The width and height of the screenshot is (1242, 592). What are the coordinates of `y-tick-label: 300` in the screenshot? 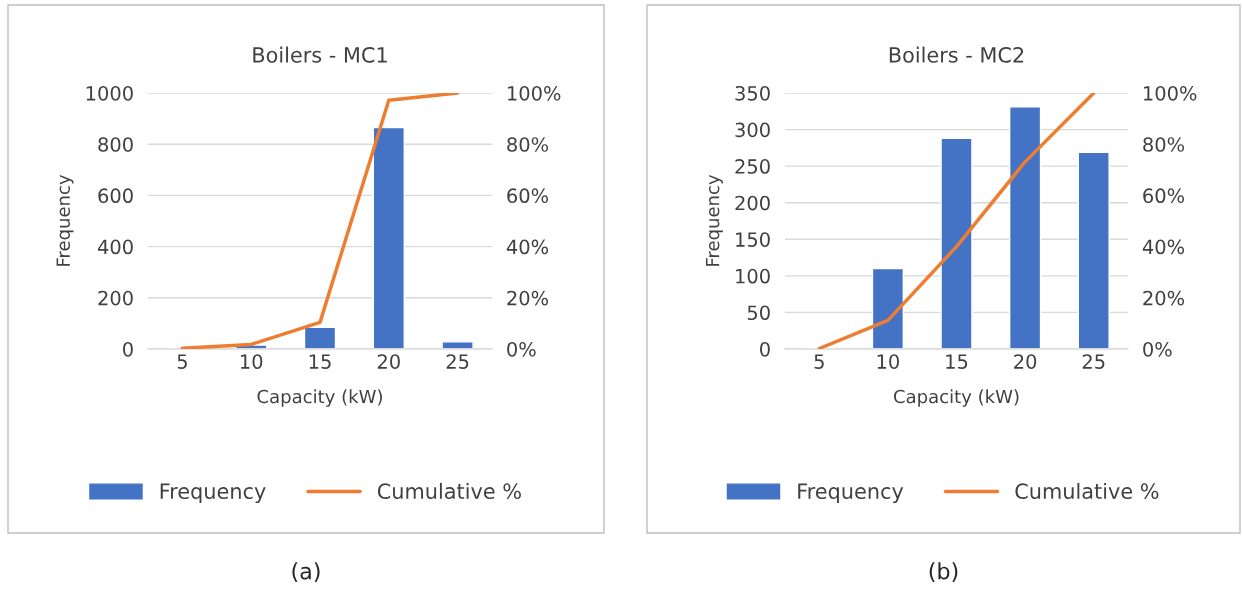 It's located at (752, 130).